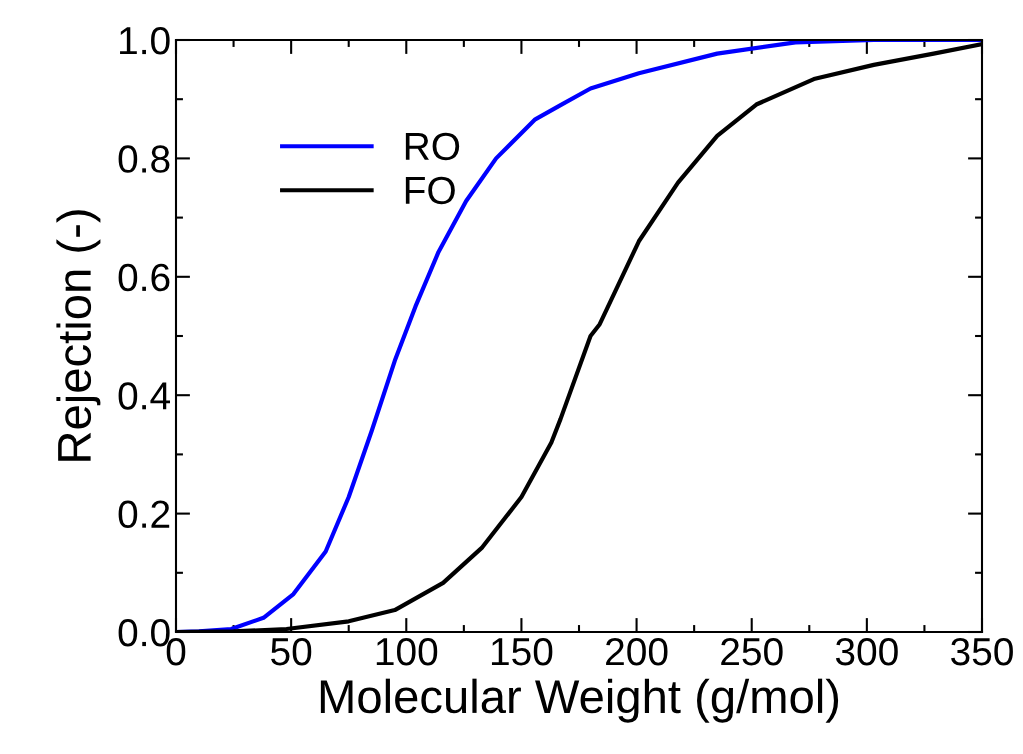 The image size is (1023, 754). Describe the element at coordinates (144, 514) in the screenshot. I see `y-tick-label: 0.2` at that location.